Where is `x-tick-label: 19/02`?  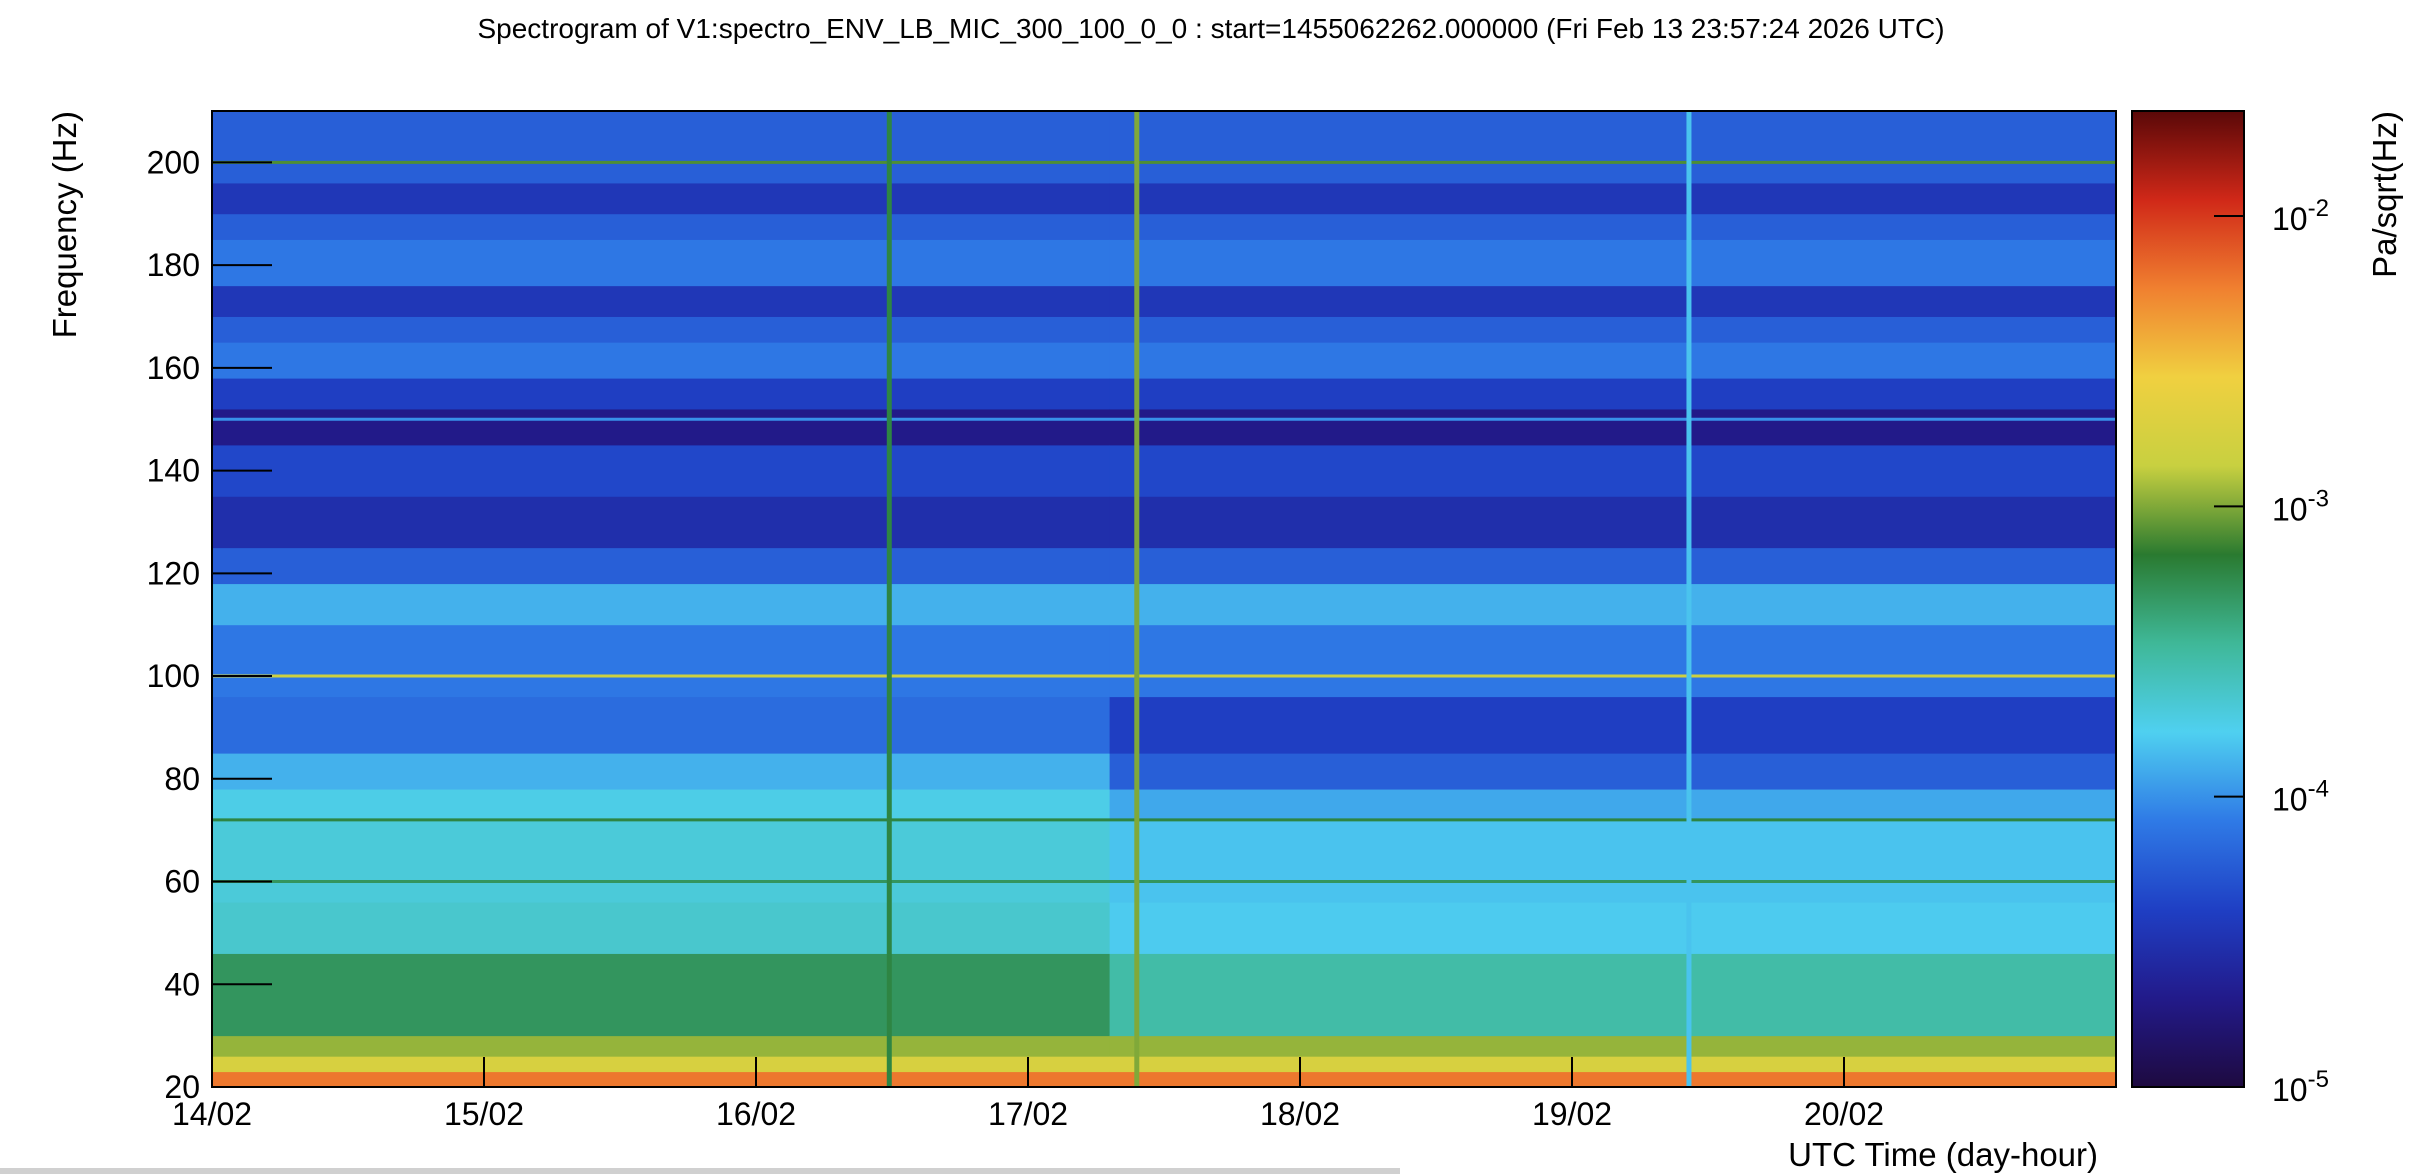 x-tick-label: 19/02 is located at coordinates (1572, 1114).